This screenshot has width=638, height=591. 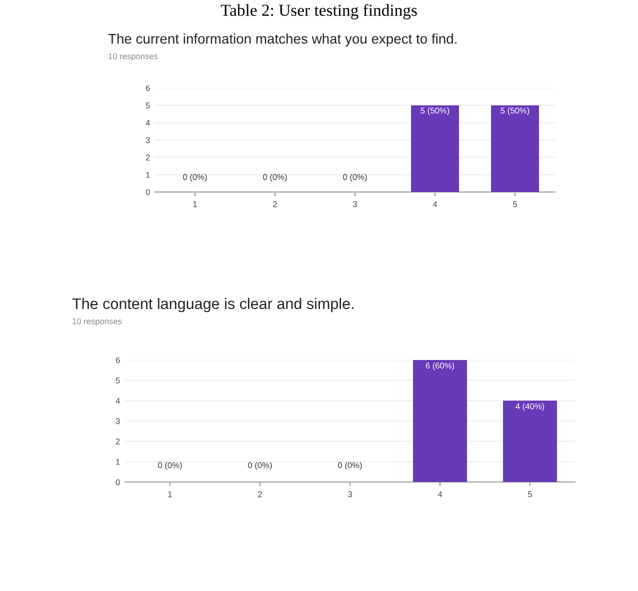 What do you see at coordinates (282, 40) in the screenshot?
I see `chart-title: The current information matches what you expect to find.` at bounding box center [282, 40].